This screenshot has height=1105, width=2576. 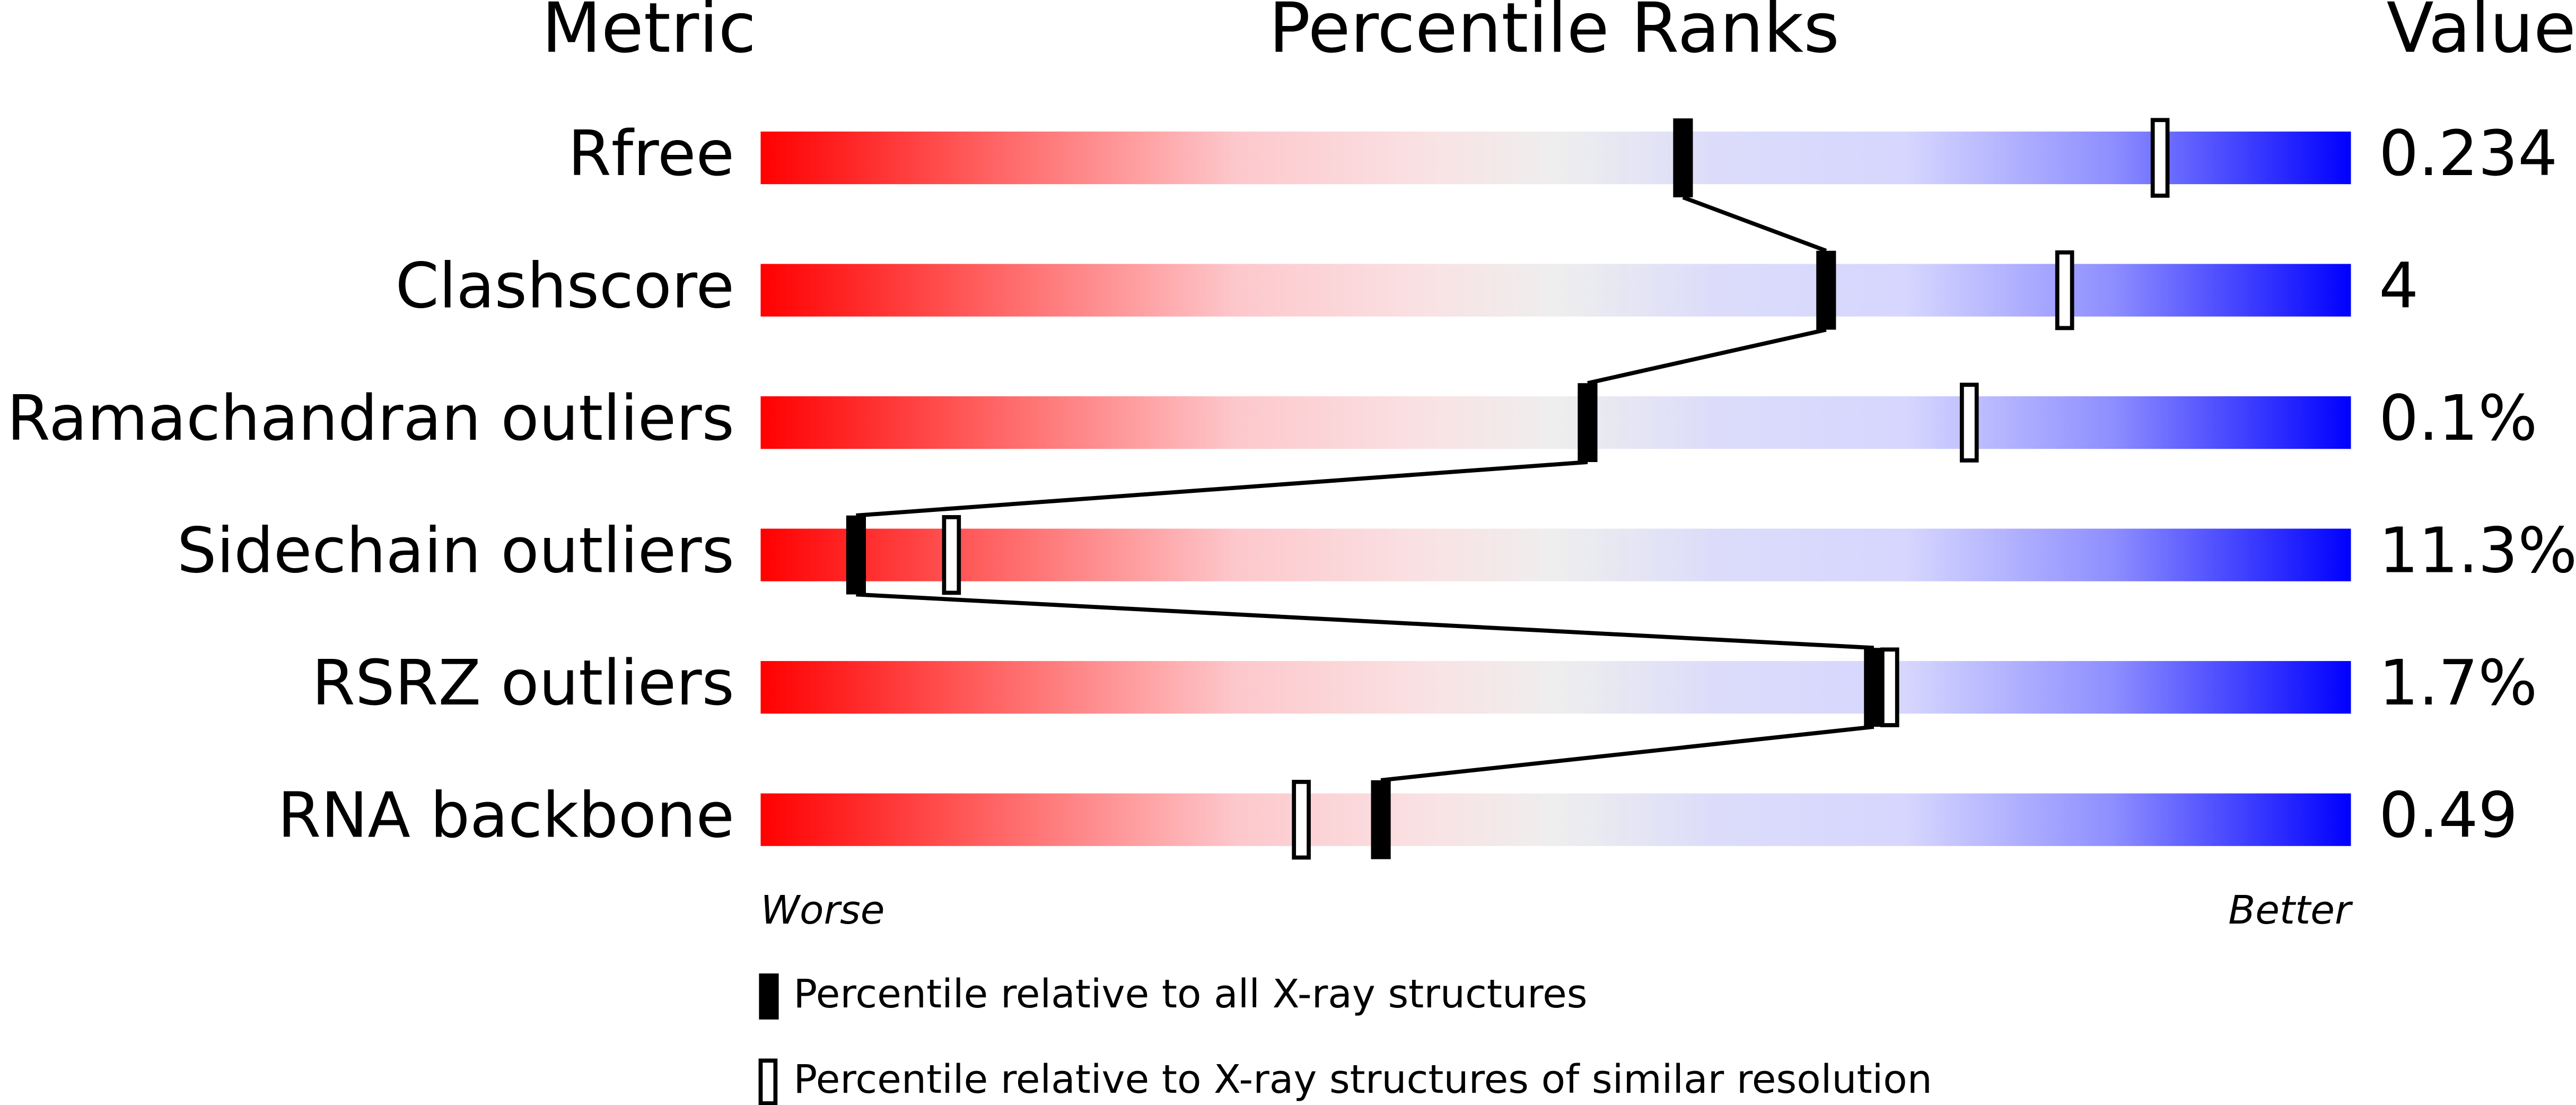 What do you see at coordinates (822, 910) in the screenshot?
I see `worse-label: Worse` at bounding box center [822, 910].